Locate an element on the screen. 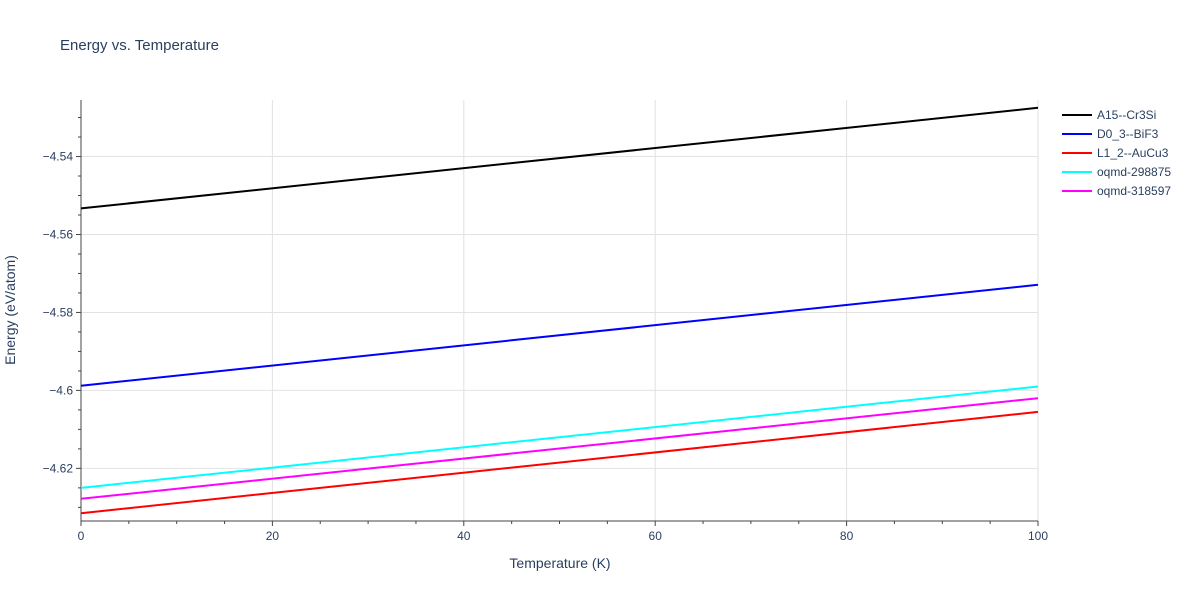  x-tick-label: 40 is located at coordinates (464, 536).